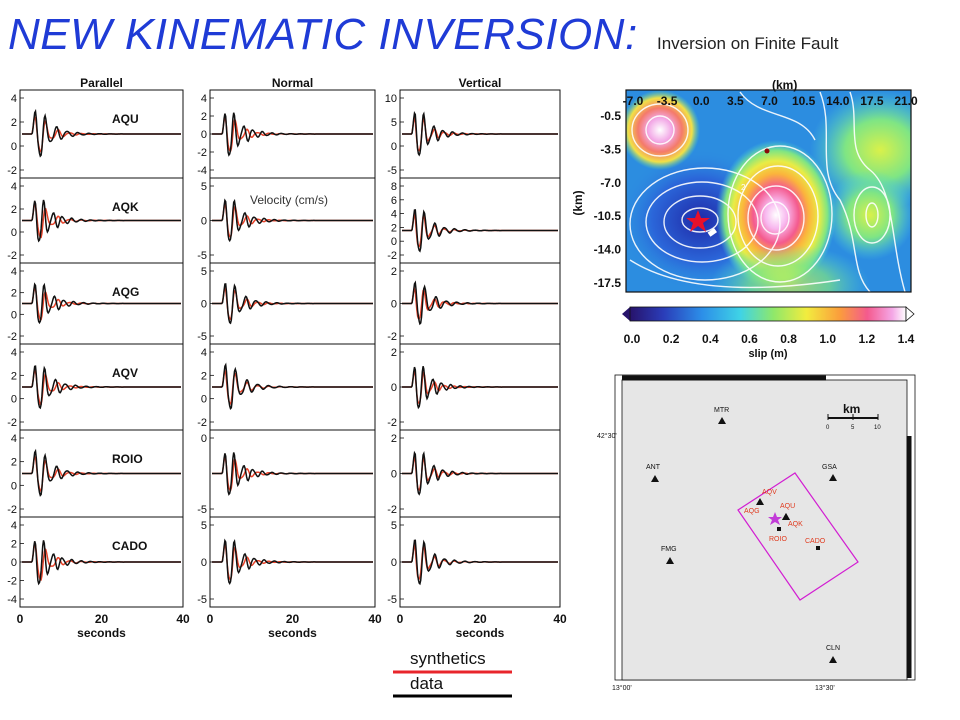 The height and width of the screenshot is (720, 960). I want to click on colorbar-tick-label: 0.0, so click(632, 339).